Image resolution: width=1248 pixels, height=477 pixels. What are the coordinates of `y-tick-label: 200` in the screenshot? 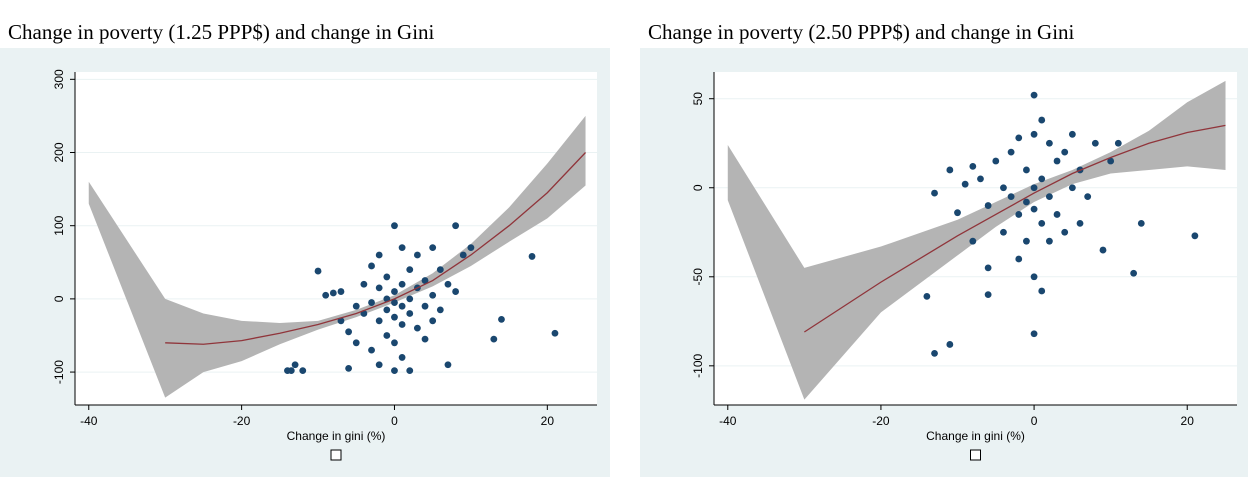 It's located at (59, 152).